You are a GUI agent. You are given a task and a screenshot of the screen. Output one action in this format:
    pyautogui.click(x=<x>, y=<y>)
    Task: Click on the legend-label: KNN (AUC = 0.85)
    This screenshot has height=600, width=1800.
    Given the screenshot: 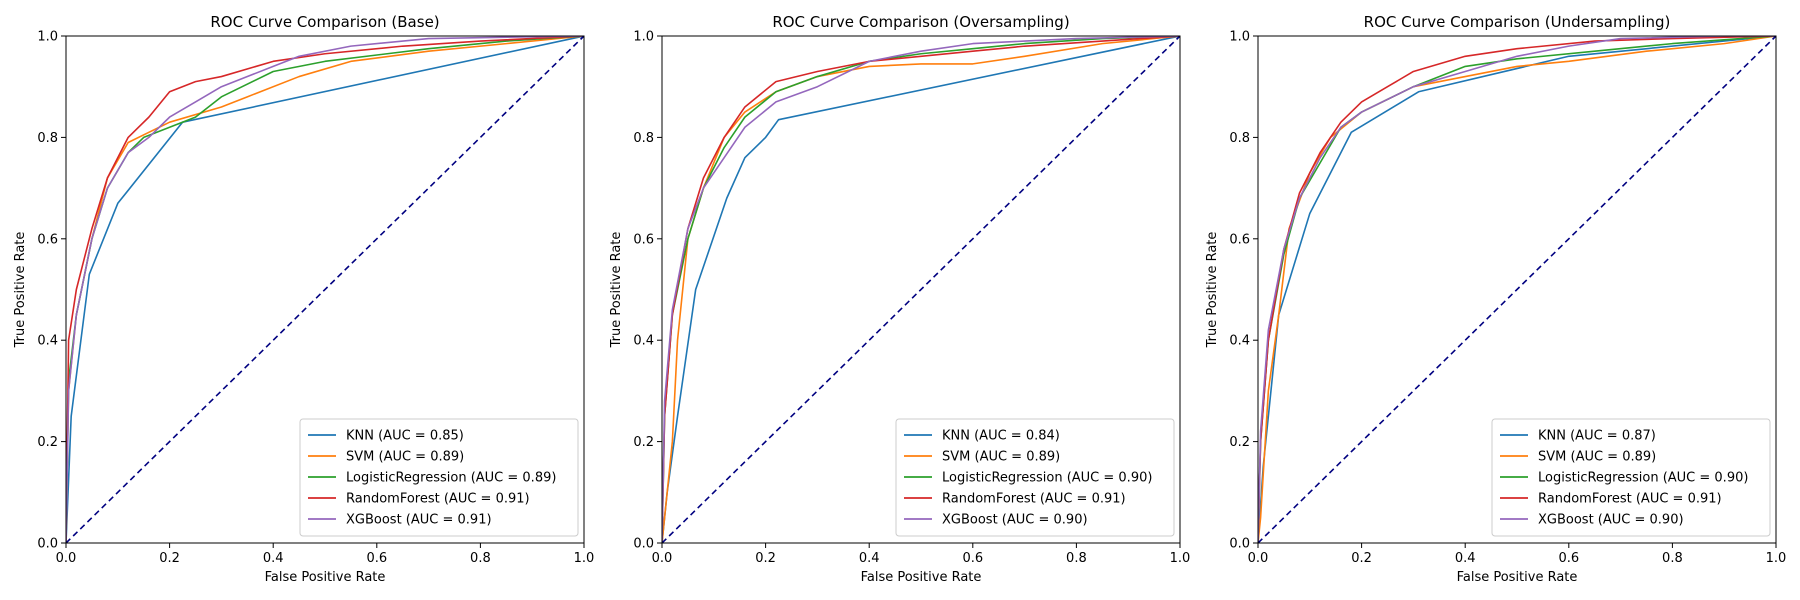 What is the action you would take?
    pyautogui.click(x=405, y=436)
    